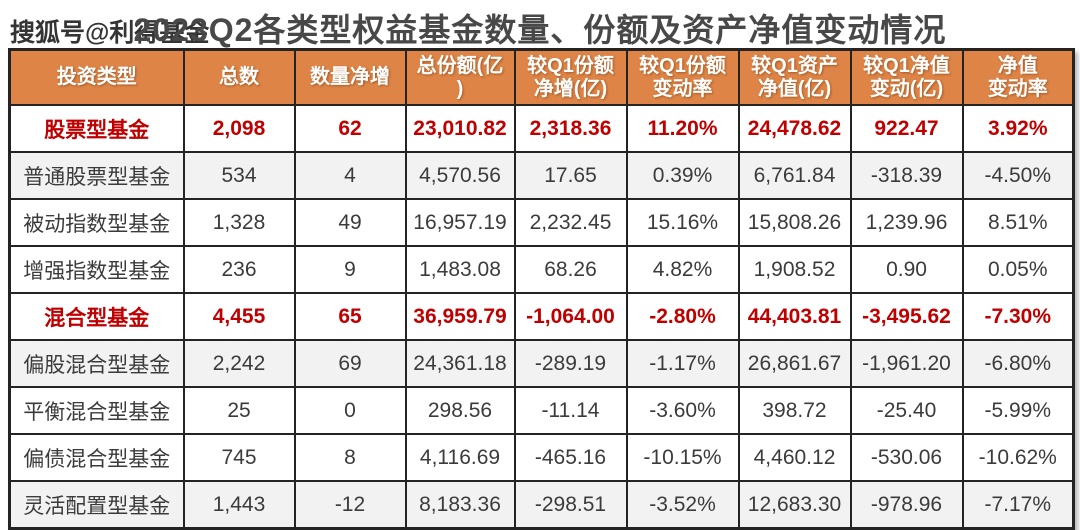 Image resolution: width=1080 pixels, height=530 pixels. I want to click on table-cell: 44,403.81, so click(794, 316).